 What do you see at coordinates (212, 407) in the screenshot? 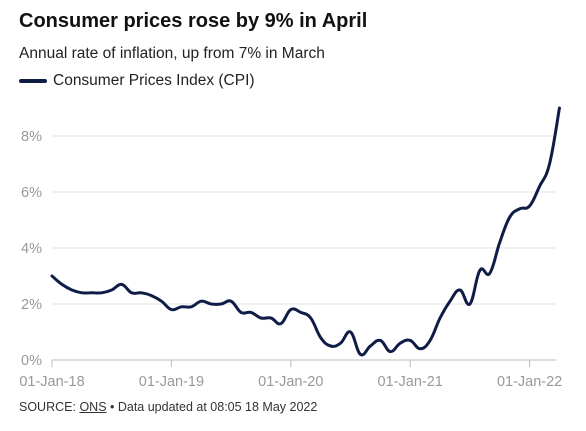
I see `data-updated-text: • Data updated at 08:05 18 May 2022` at bounding box center [212, 407].